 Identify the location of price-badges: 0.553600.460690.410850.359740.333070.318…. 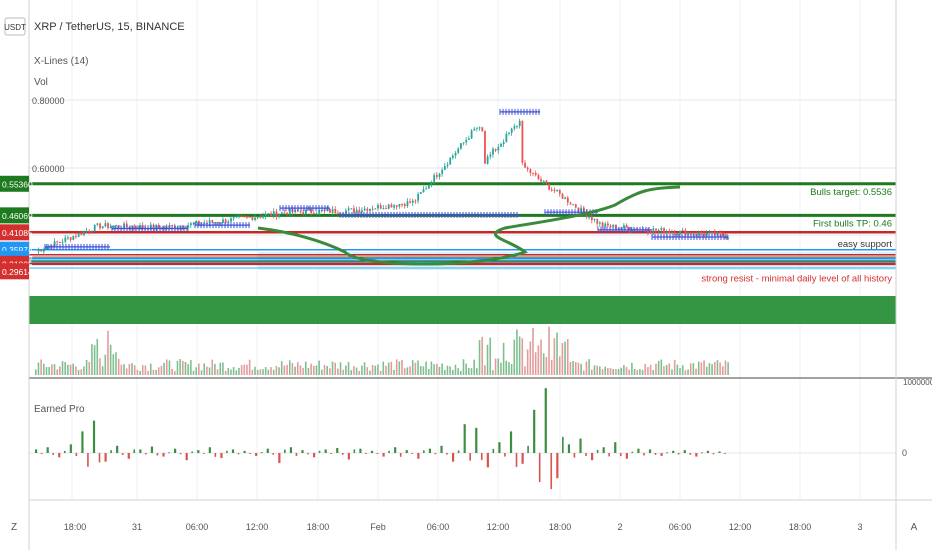
(16, 227).